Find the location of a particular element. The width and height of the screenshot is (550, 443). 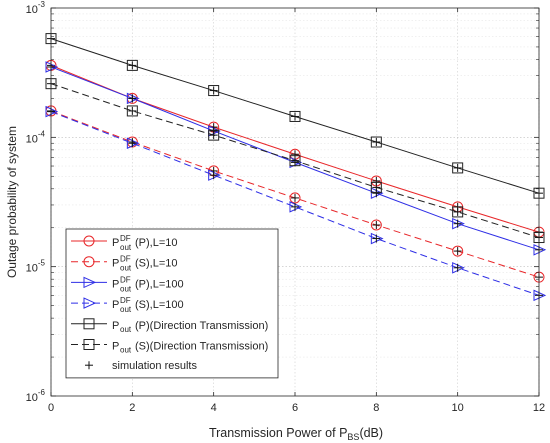

legend-item: PDF out (S),L=10 is located at coordinates (124, 264).